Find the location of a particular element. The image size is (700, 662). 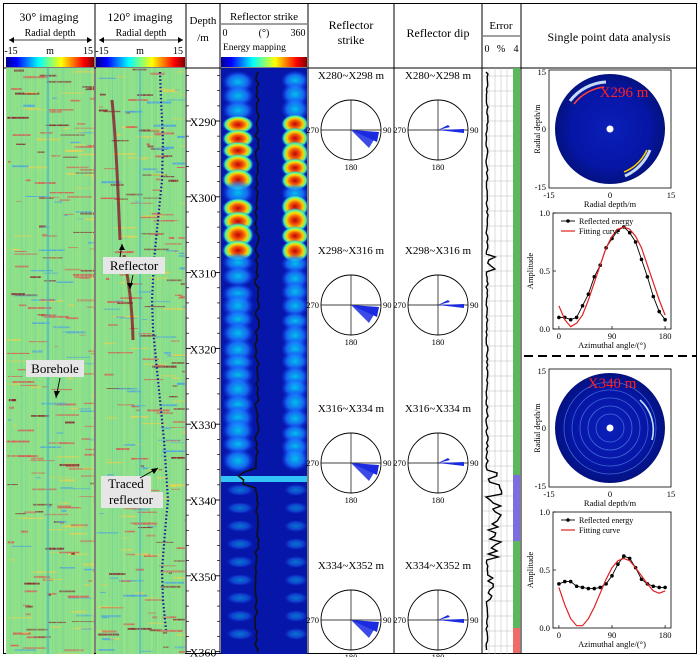

error-flag-green is located at coordinates (516, 271).